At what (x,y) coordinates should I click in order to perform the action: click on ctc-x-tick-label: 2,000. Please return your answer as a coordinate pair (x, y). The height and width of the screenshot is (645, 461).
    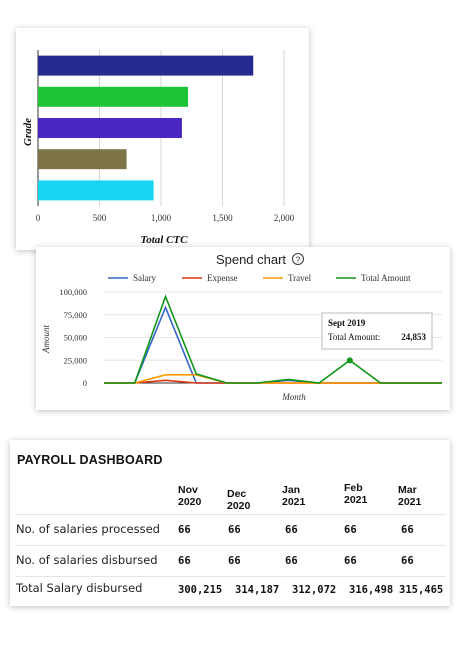
    Looking at the image, I should click on (284, 218).